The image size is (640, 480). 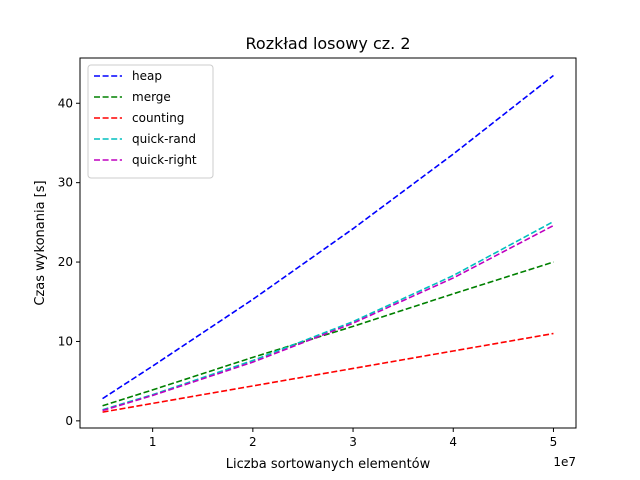 I want to click on x-tick-label: 5, so click(x=554, y=442).